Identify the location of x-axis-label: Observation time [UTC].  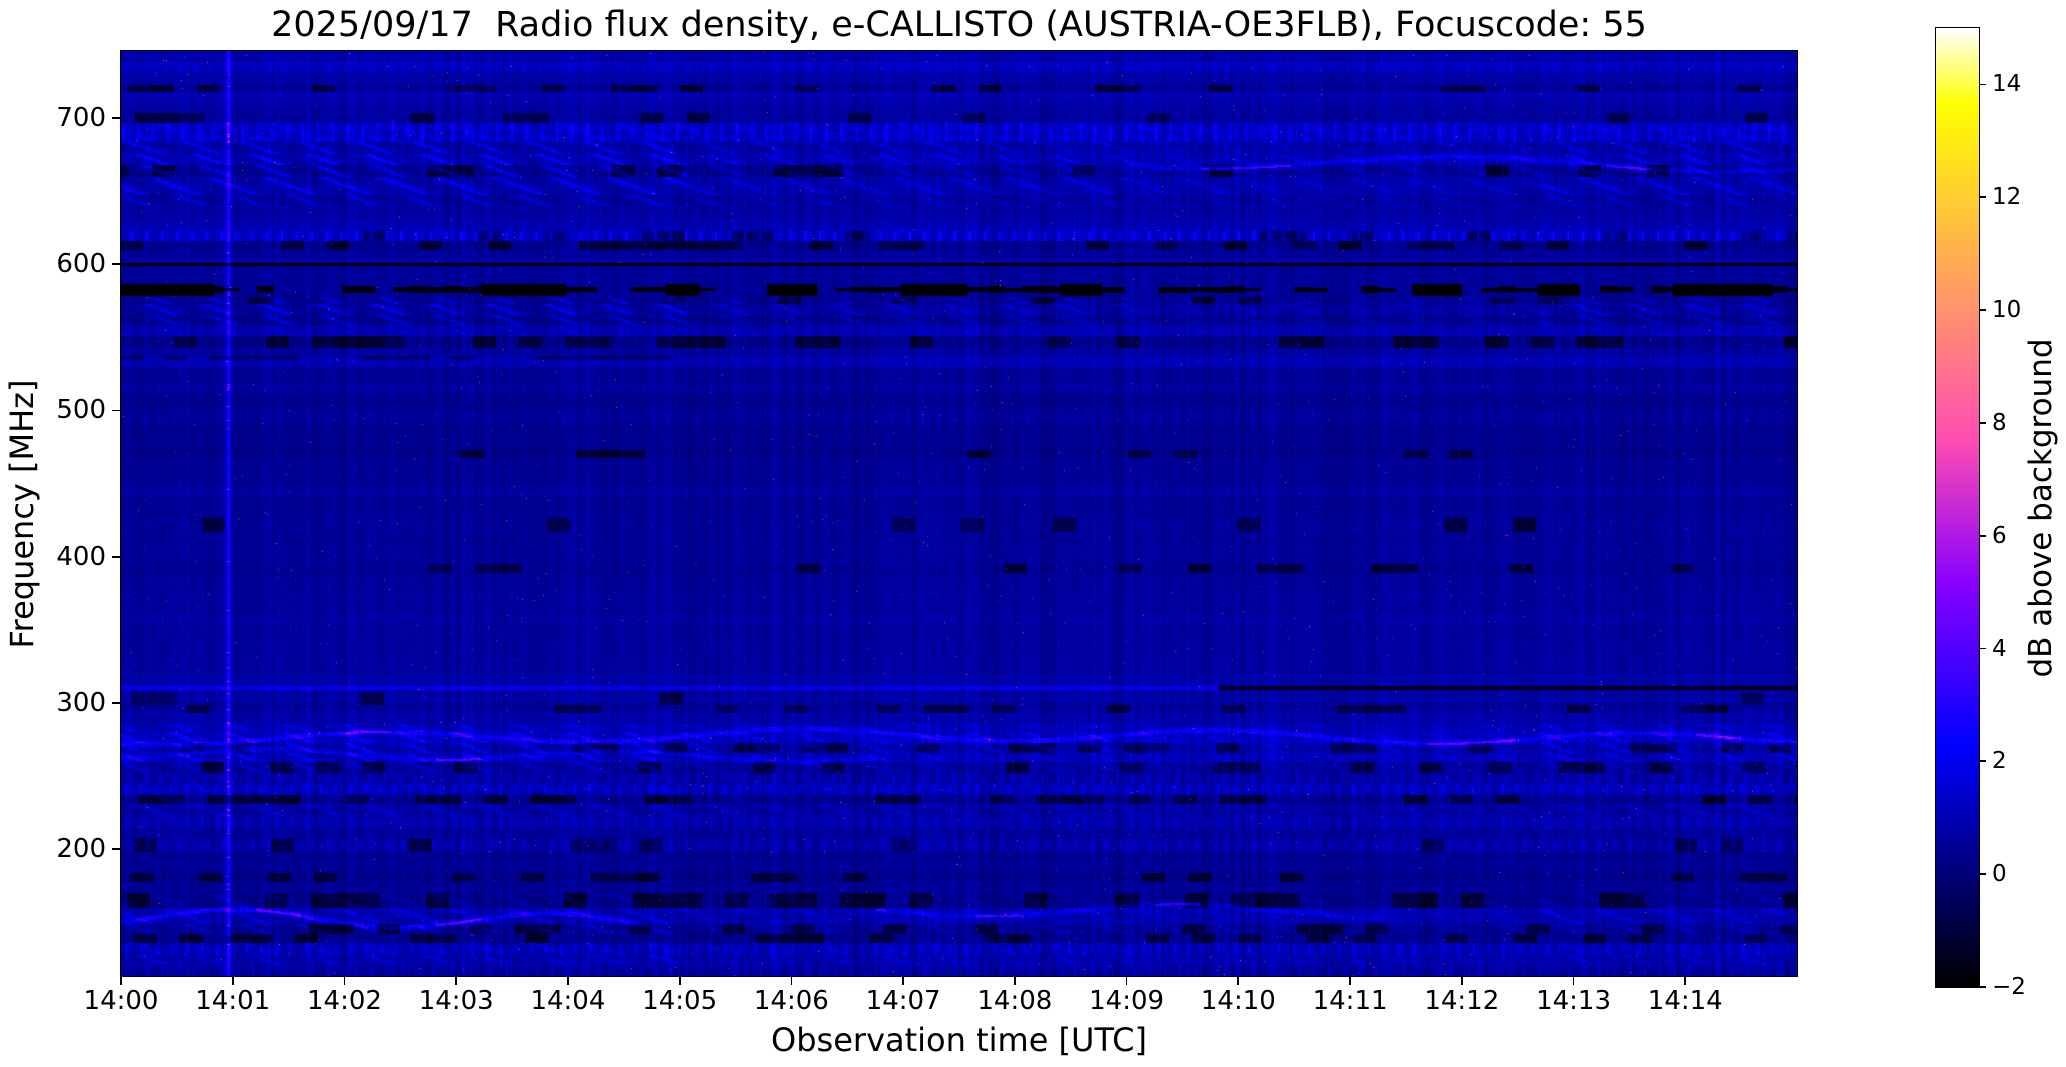
(959, 1040).